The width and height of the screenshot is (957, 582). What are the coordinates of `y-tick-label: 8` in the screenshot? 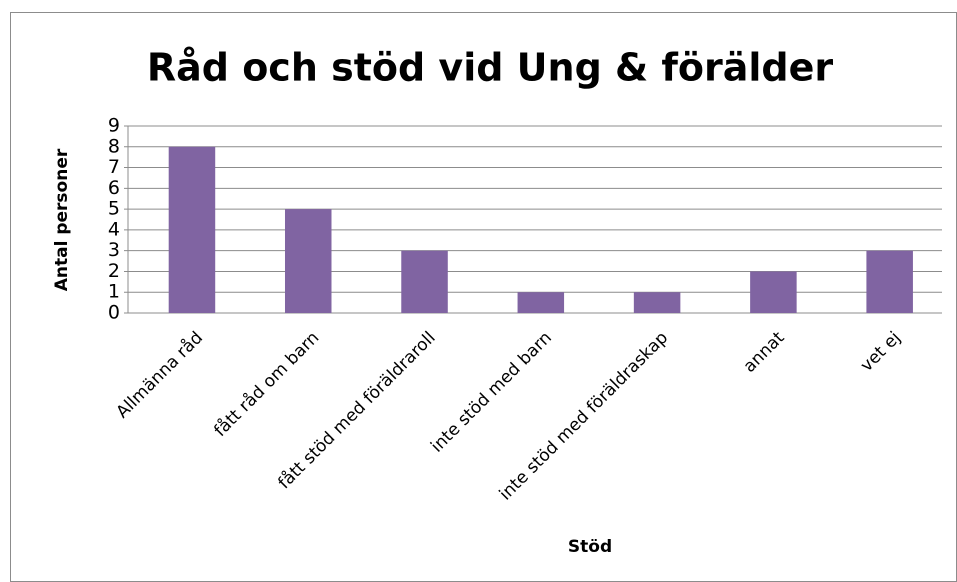 It's located at (114, 146).